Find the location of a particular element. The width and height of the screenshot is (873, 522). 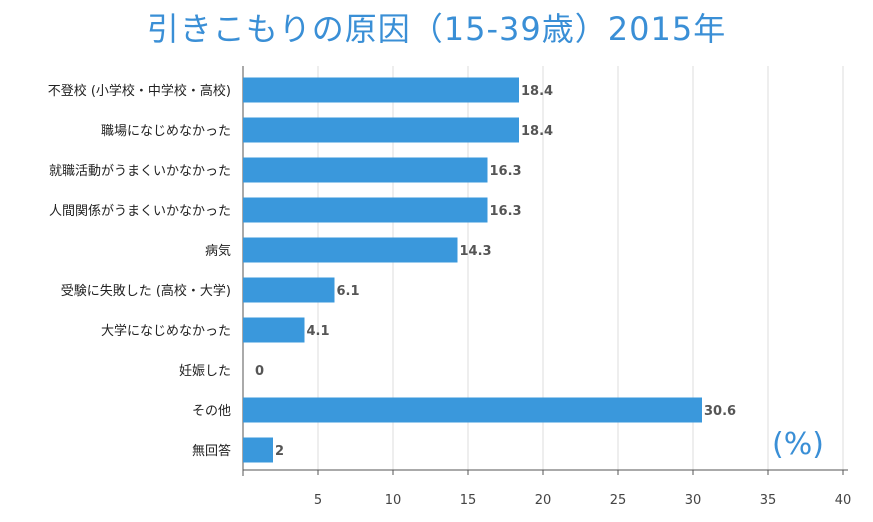

x-tick-label: 30 is located at coordinates (693, 500).